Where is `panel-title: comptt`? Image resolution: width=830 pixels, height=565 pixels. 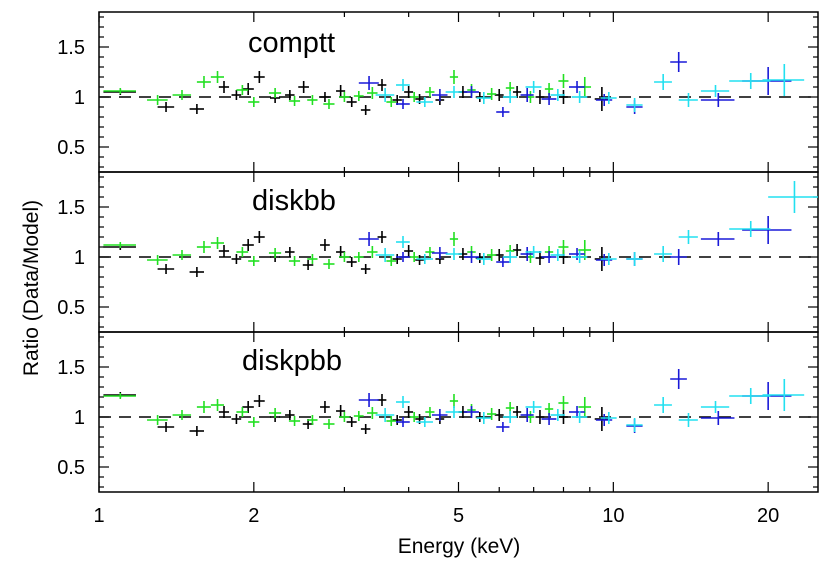
panel-title: comptt is located at coordinates (291, 43).